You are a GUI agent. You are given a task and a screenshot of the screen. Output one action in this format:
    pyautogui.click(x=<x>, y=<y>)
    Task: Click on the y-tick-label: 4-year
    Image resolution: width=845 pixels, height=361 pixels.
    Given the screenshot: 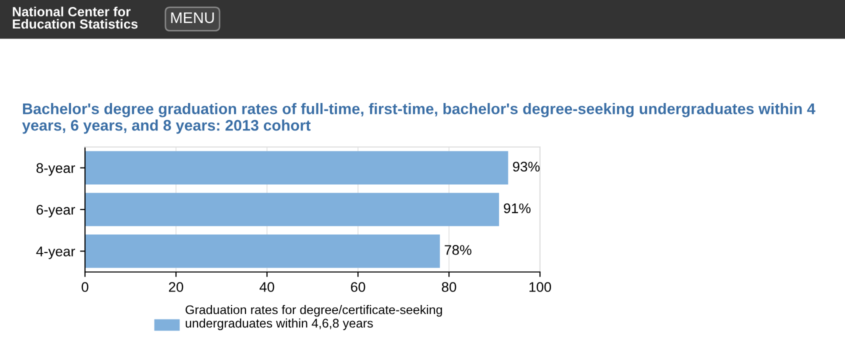 What is the action you would take?
    pyautogui.click(x=56, y=253)
    